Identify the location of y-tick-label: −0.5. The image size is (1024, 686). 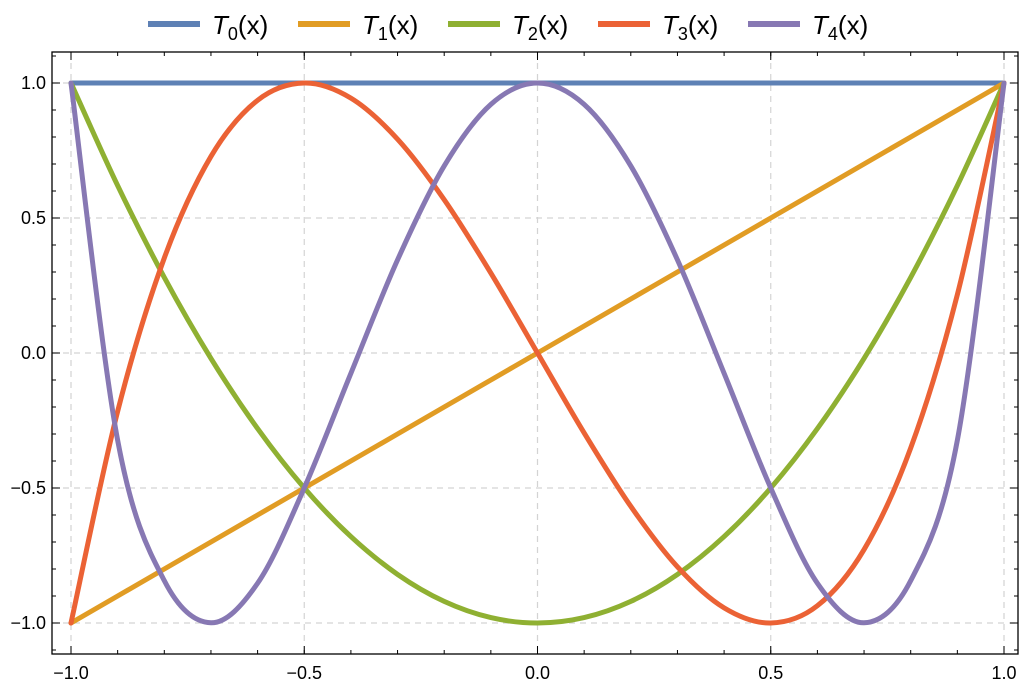
(28, 488).